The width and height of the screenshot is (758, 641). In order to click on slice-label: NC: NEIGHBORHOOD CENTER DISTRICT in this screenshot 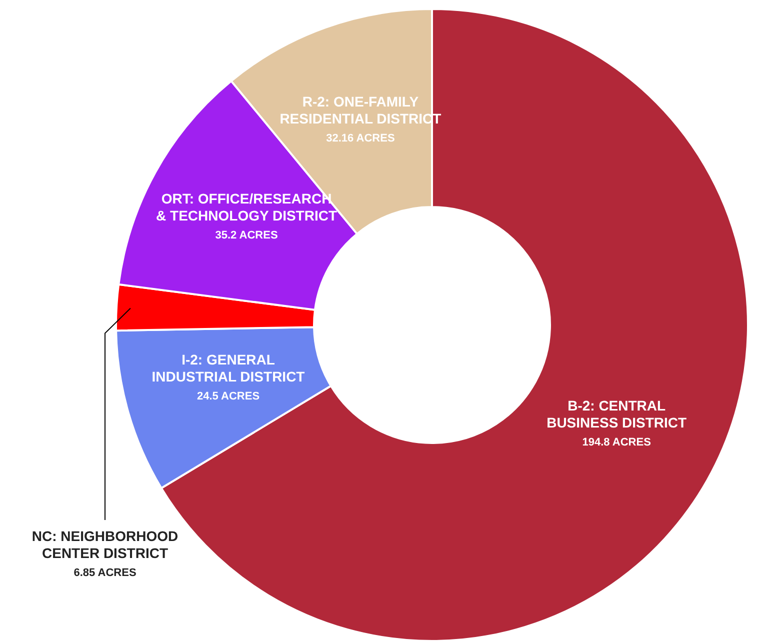, I will do `click(105, 544)`.